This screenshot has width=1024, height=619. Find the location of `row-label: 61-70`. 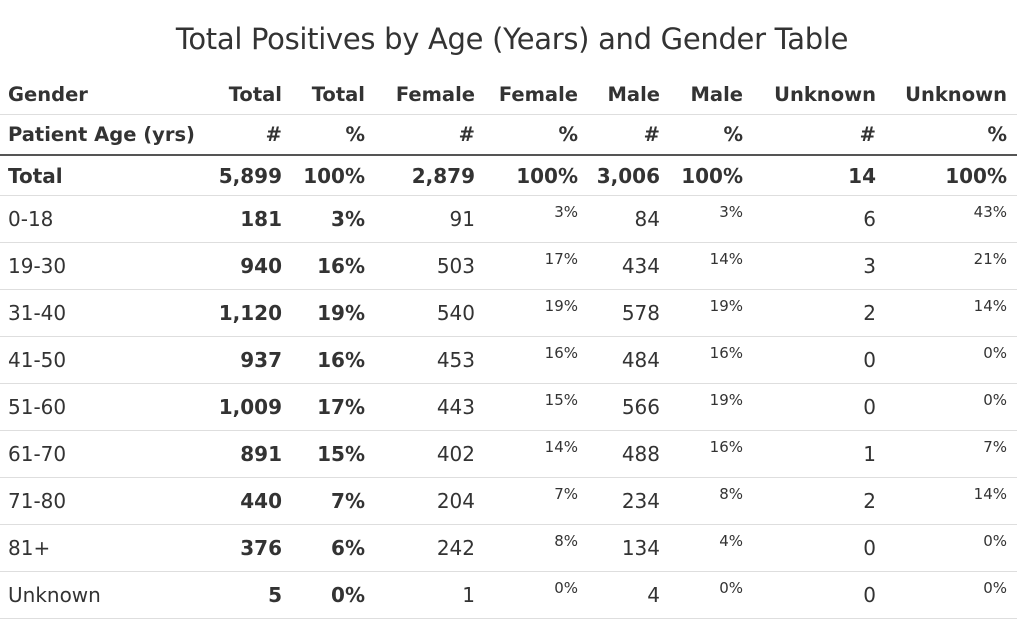

row-label: 61-70 is located at coordinates (100, 454).